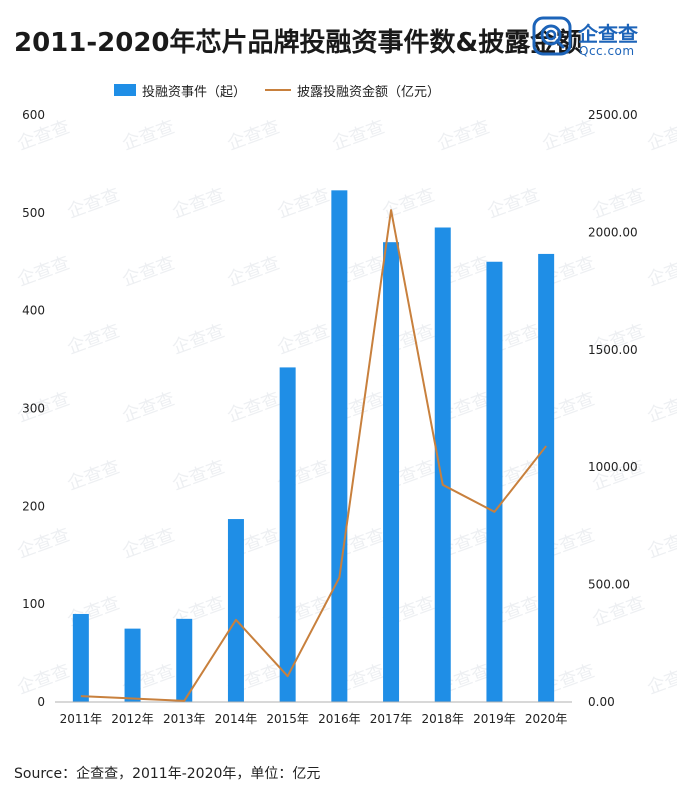 This screenshot has width=677, height=800. What do you see at coordinates (199, 203) in the screenshot?
I see `watermark-text-8: 企查查` at bounding box center [199, 203].